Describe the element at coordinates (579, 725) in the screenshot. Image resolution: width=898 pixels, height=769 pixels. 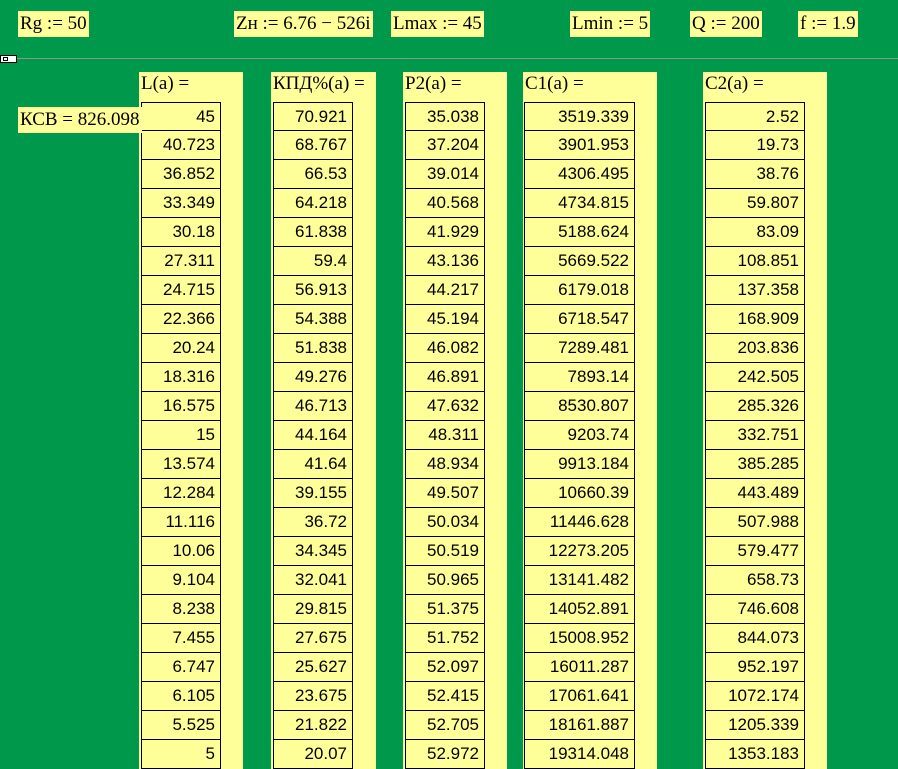
I see `c1-value-cell: 18161.887` at that location.